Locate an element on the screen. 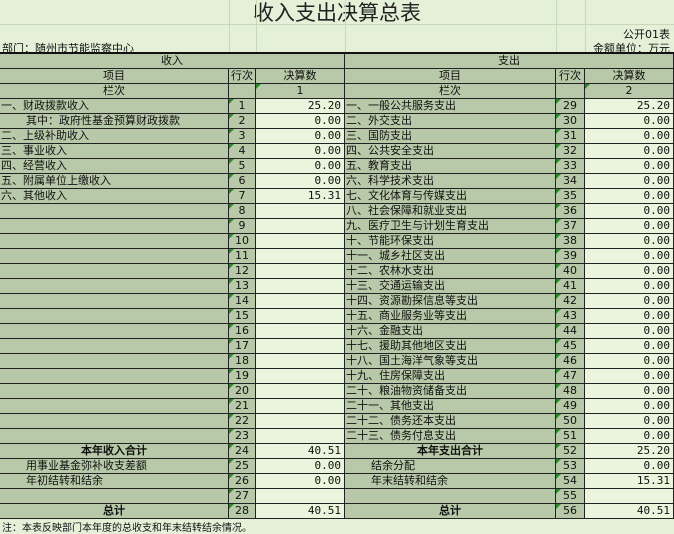  income-row-number: 16 is located at coordinates (242, 331).